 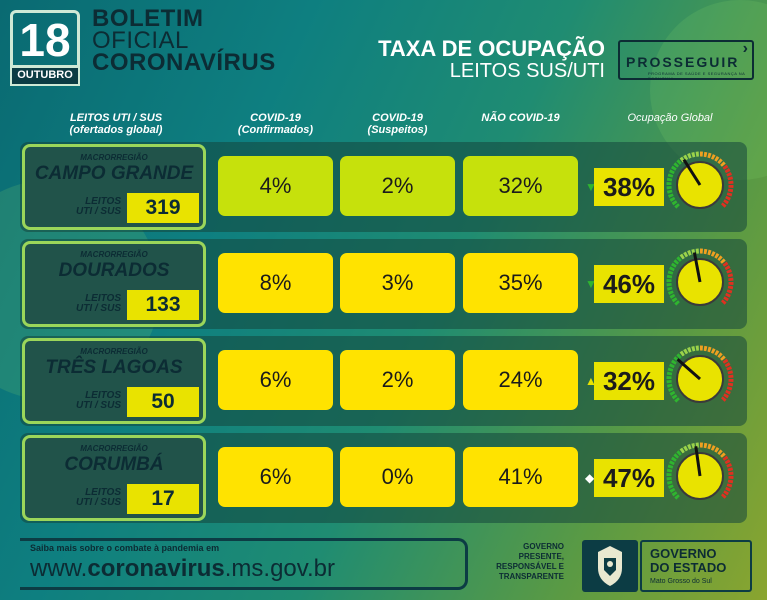 What do you see at coordinates (163, 402) in the screenshot?
I see `leitos-value: 50` at bounding box center [163, 402].